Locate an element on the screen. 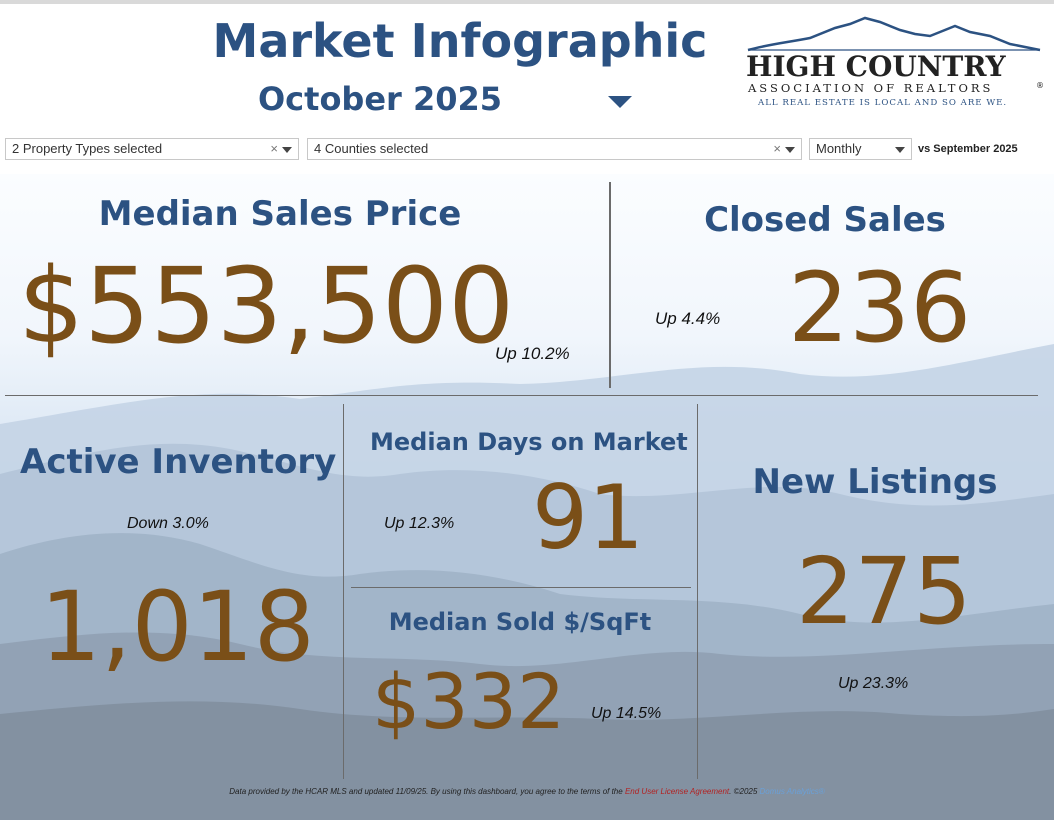 The image size is (1054, 820). counties-filter: 4 Counties selected × is located at coordinates (554, 149).